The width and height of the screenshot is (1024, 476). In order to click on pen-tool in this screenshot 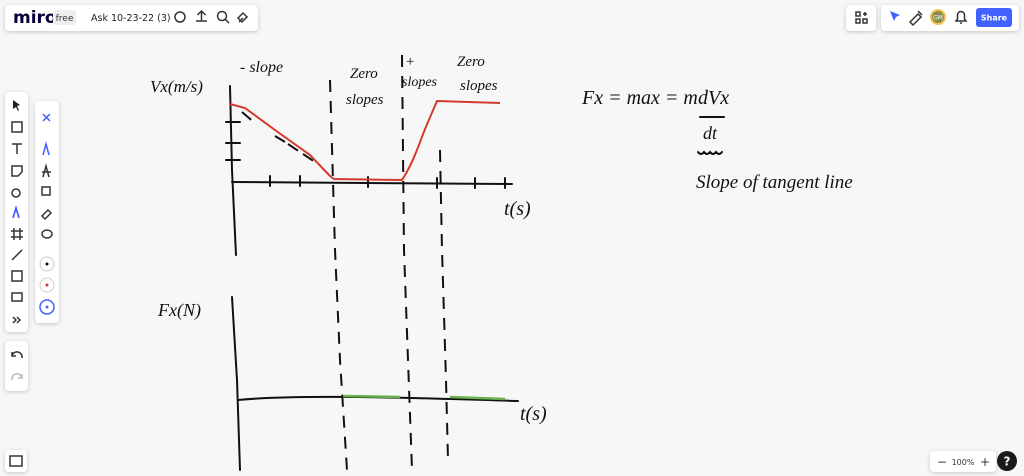, I will do `click(16, 211)`.